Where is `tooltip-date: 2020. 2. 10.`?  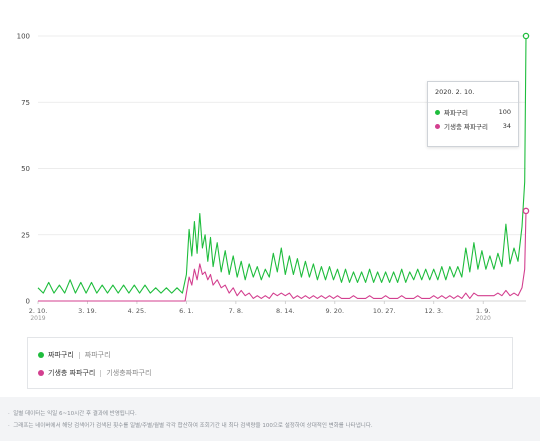 tooltip-date: 2020. 2. 10. is located at coordinates (473, 92).